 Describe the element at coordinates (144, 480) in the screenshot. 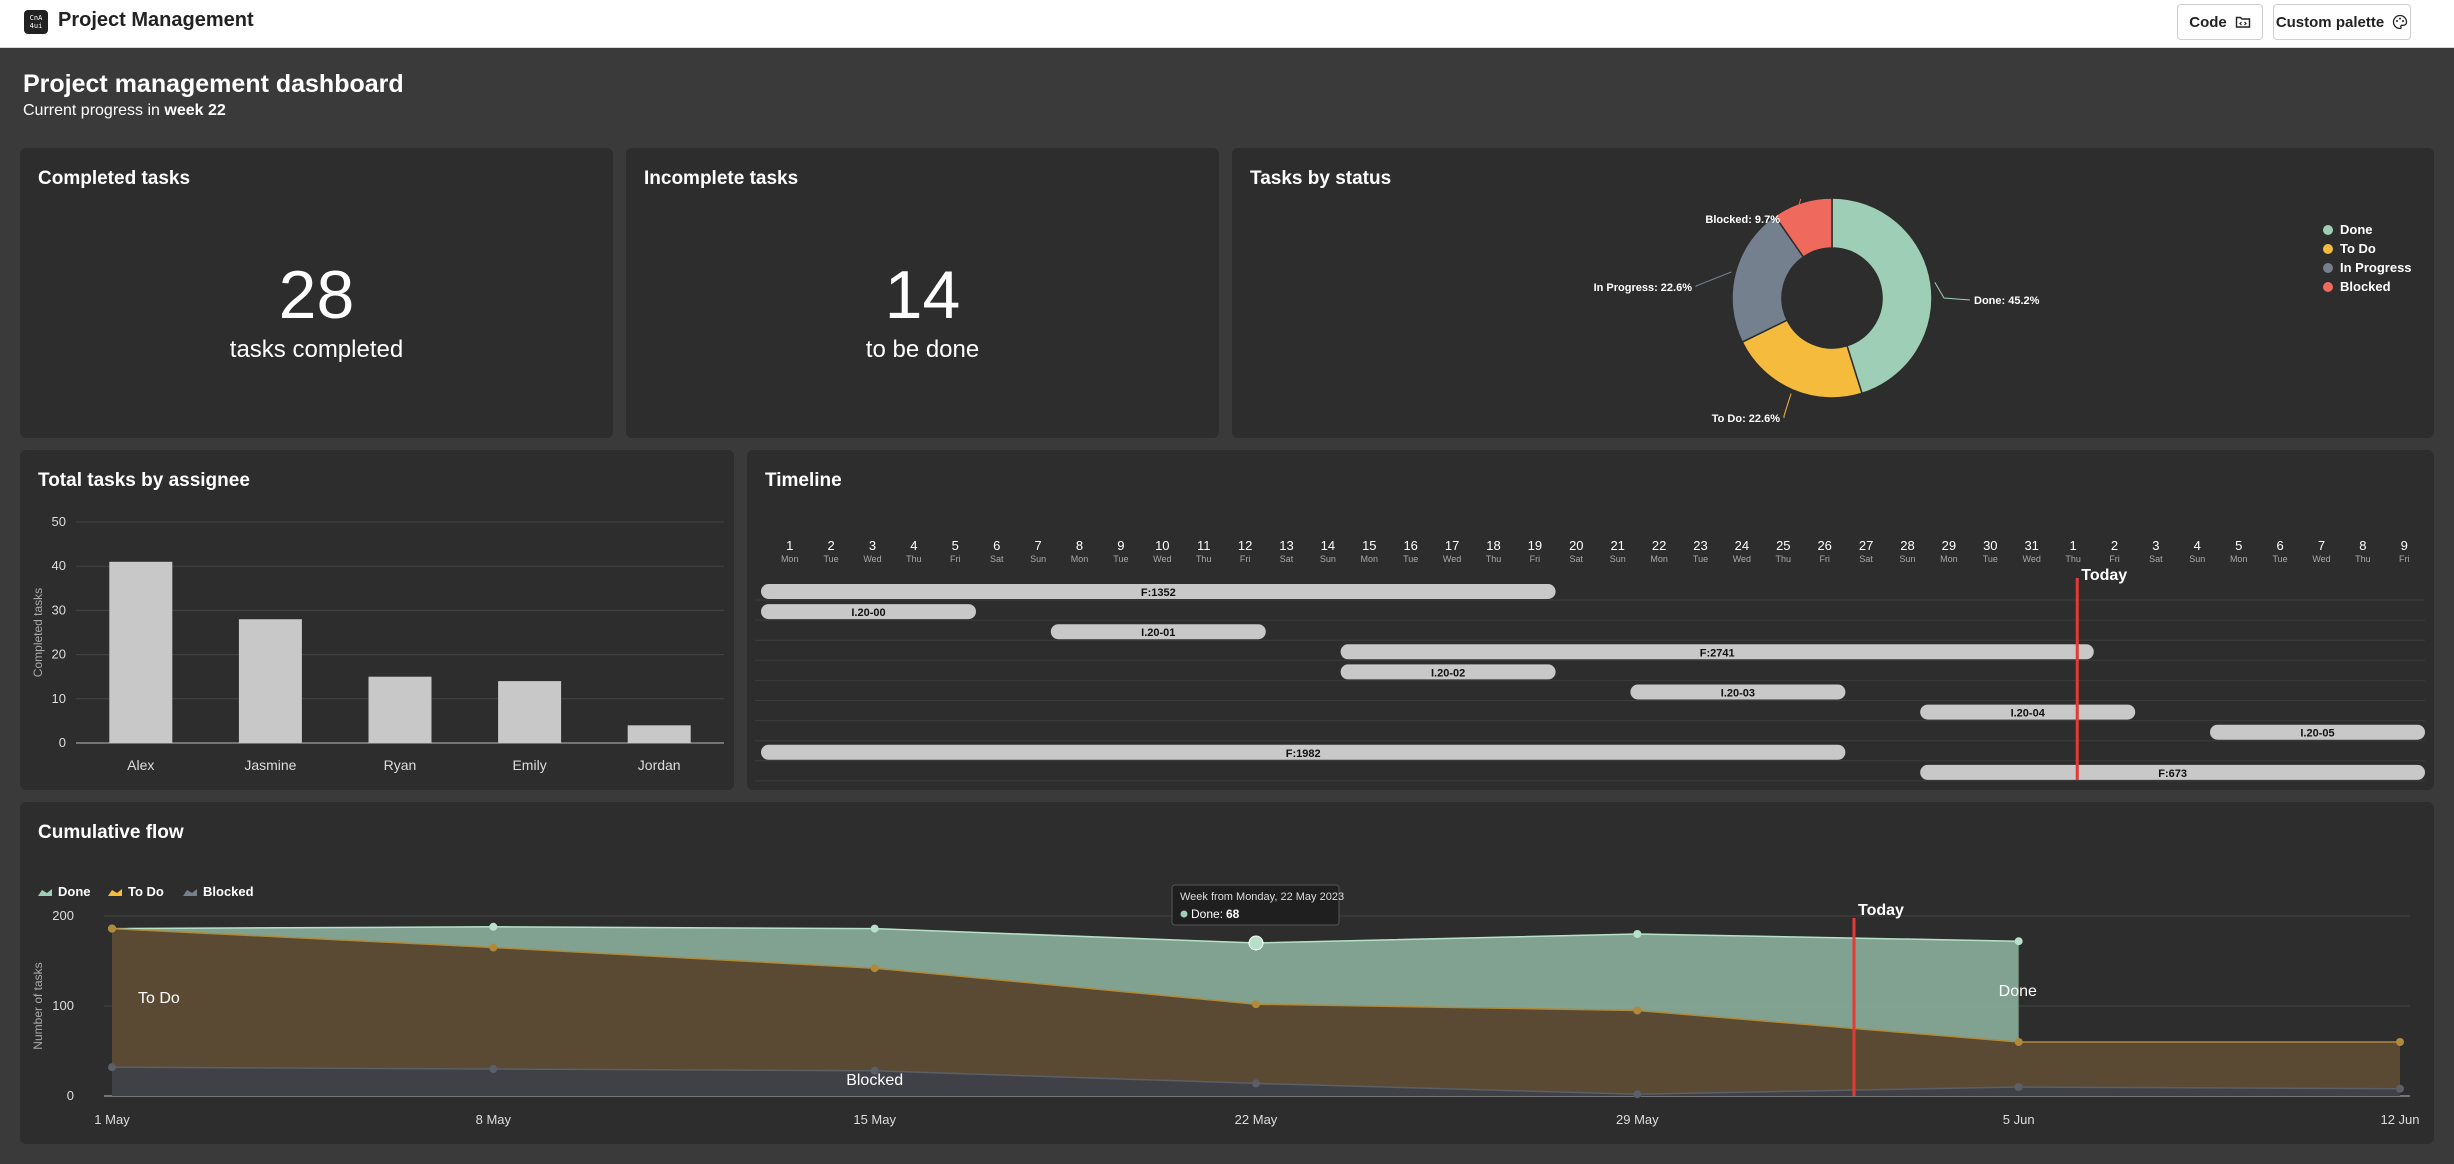

I see `card-title: Total tasks by assignee` at that location.